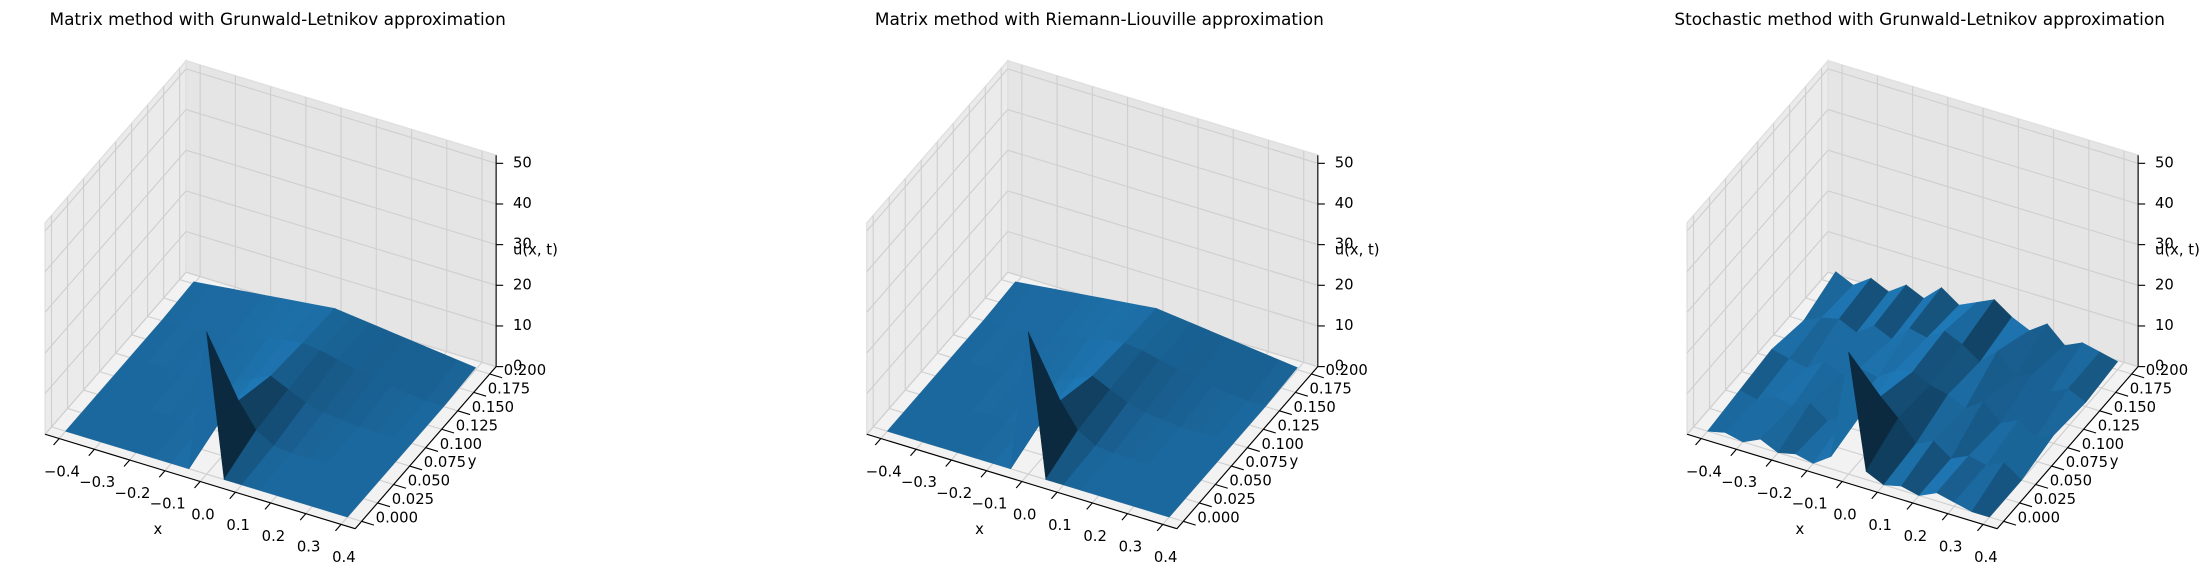 This screenshot has width=2210, height=581. What do you see at coordinates (1298, 425) in the screenshot?
I see `y-tick-label: 0.125` at bounding box center [1298, 425].